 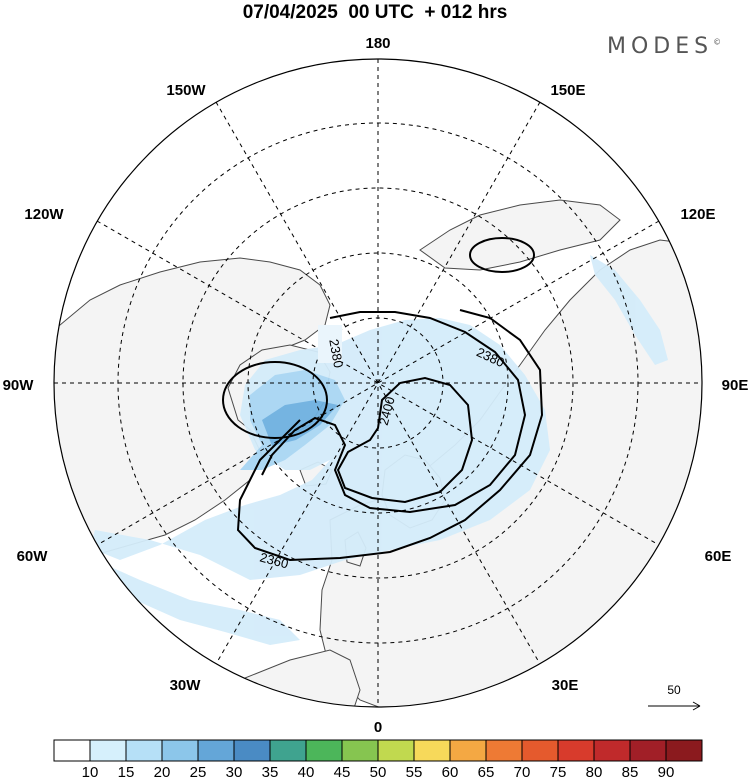 What do you see at coordinates (696, 706) in the screenshot?
I see `arrow-right-icon` at bounding box center [696, 706].